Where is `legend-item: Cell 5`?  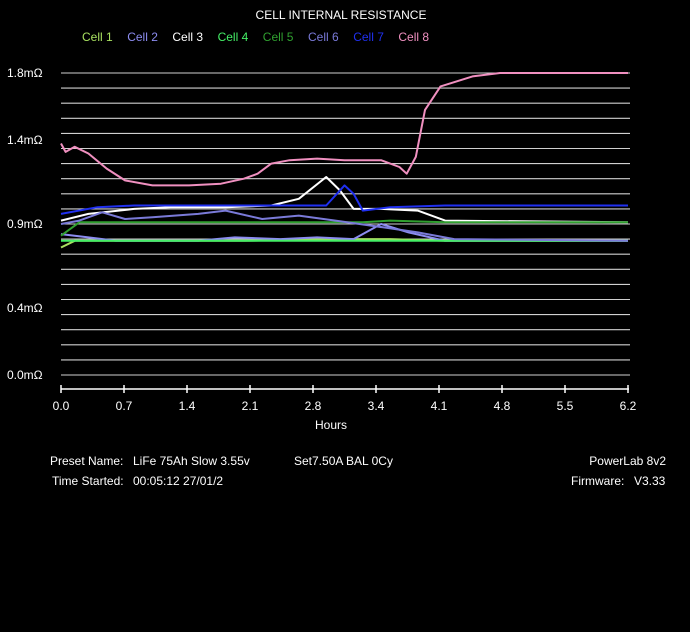 legend-item: Cell 5 is located at coordinates (278, 37).